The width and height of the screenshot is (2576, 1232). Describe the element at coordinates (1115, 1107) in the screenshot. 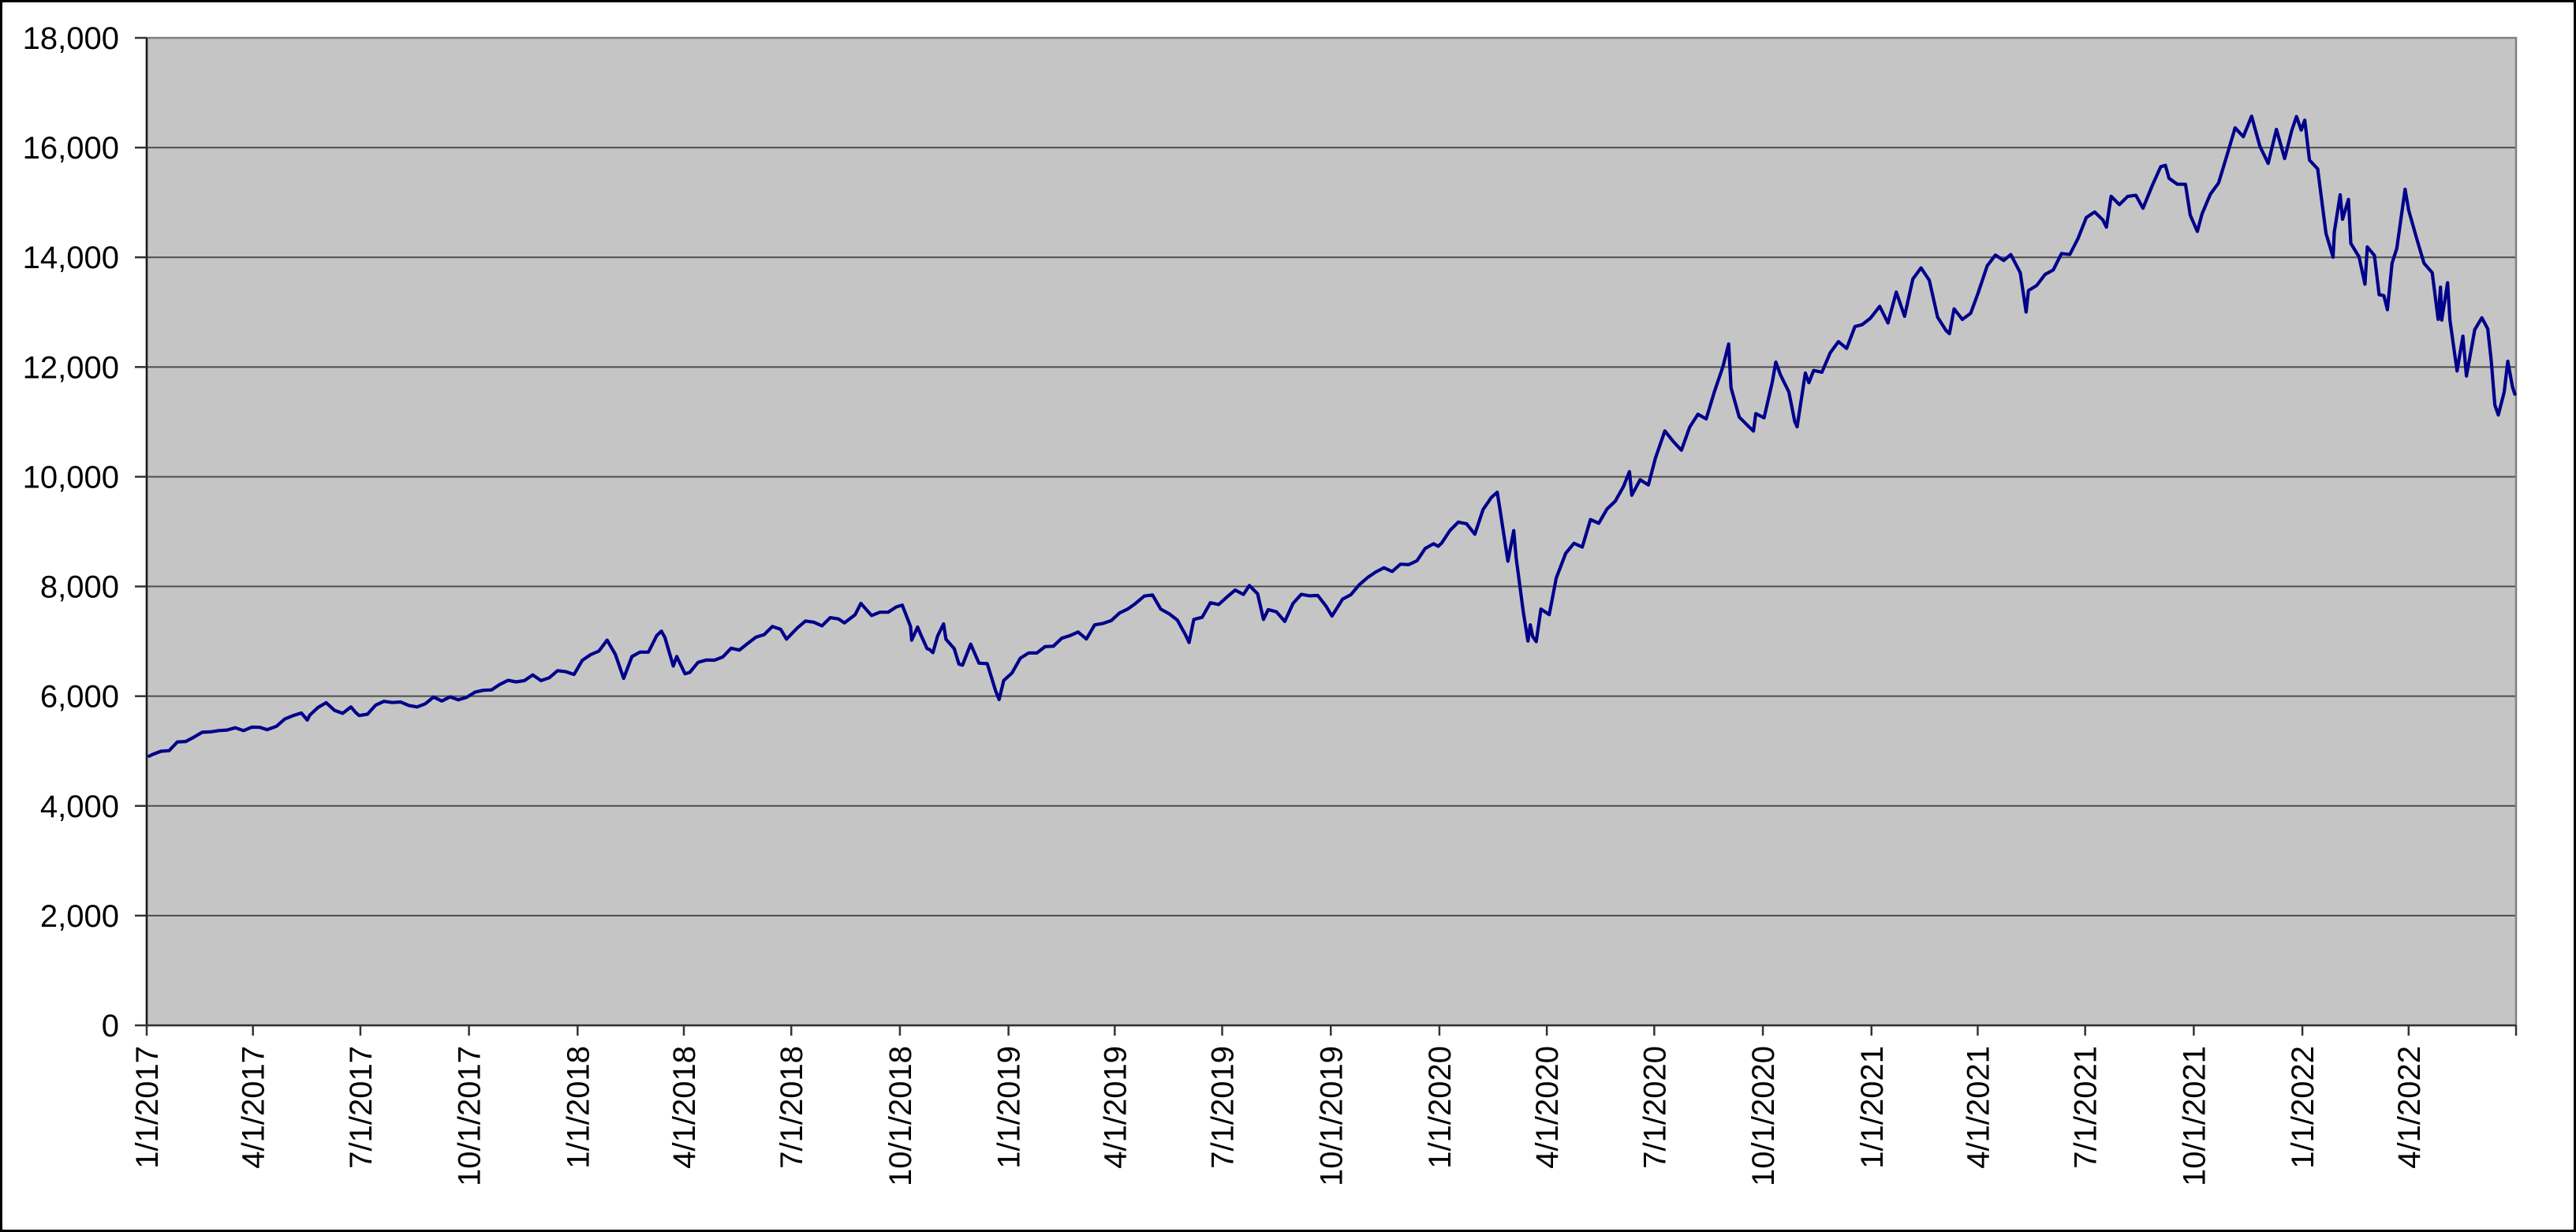

I see `x-axis-tick-label: 4/1/2019` at that location.